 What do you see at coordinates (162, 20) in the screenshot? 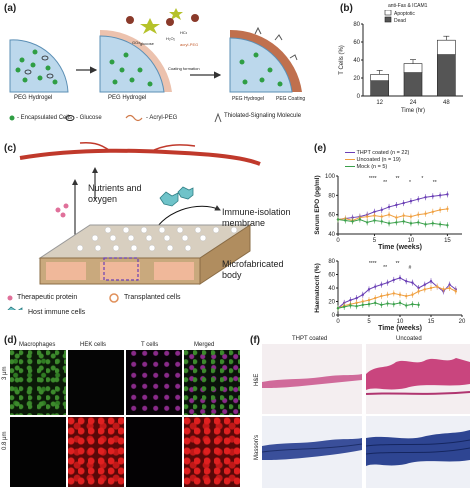
I see `brown-molecules` at bounding box center [162, 20].